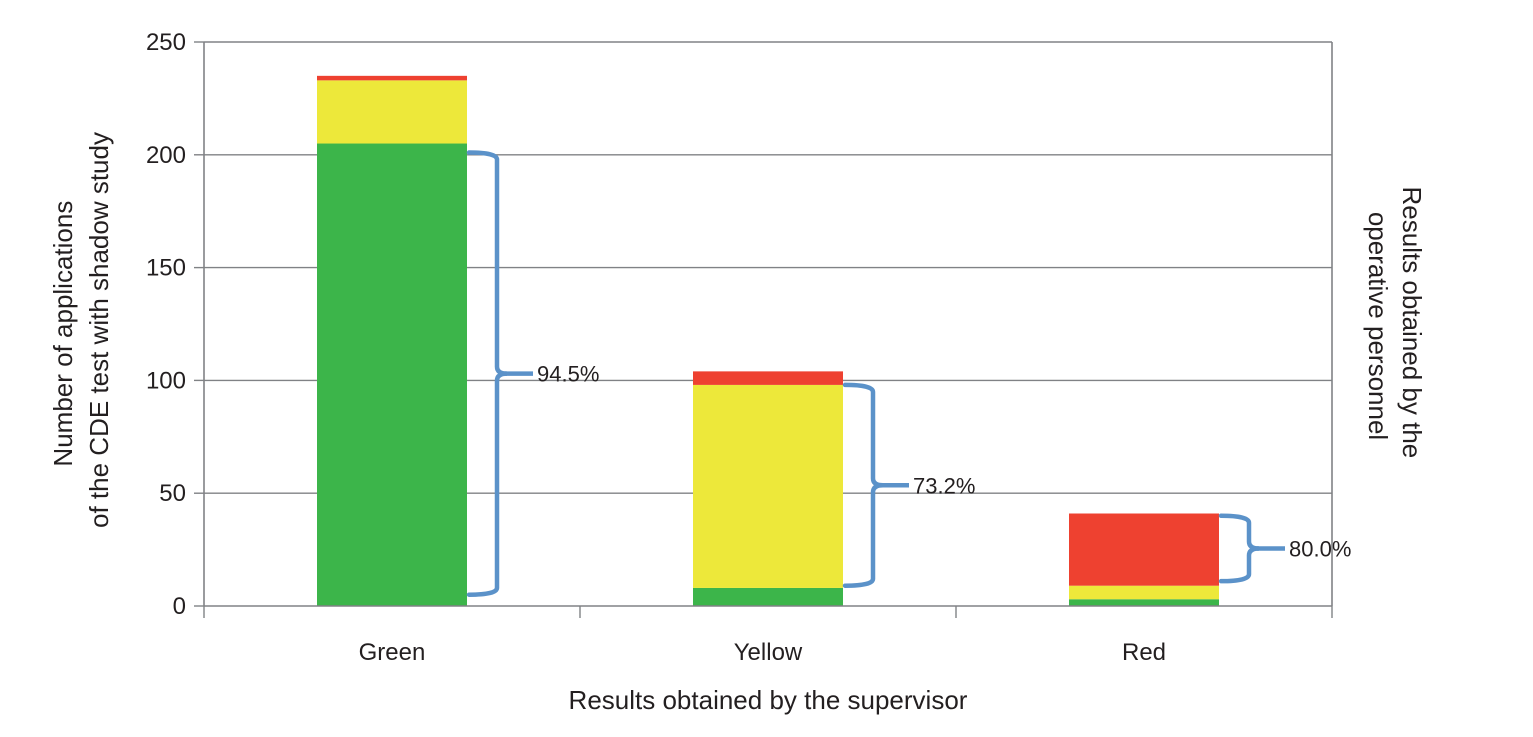 This screenshot has height=737, width=1533. What do you see at coordinates (179, 606) in the screenshot?
I see `y-tick-label: 0` at bounding box center [179, 606].